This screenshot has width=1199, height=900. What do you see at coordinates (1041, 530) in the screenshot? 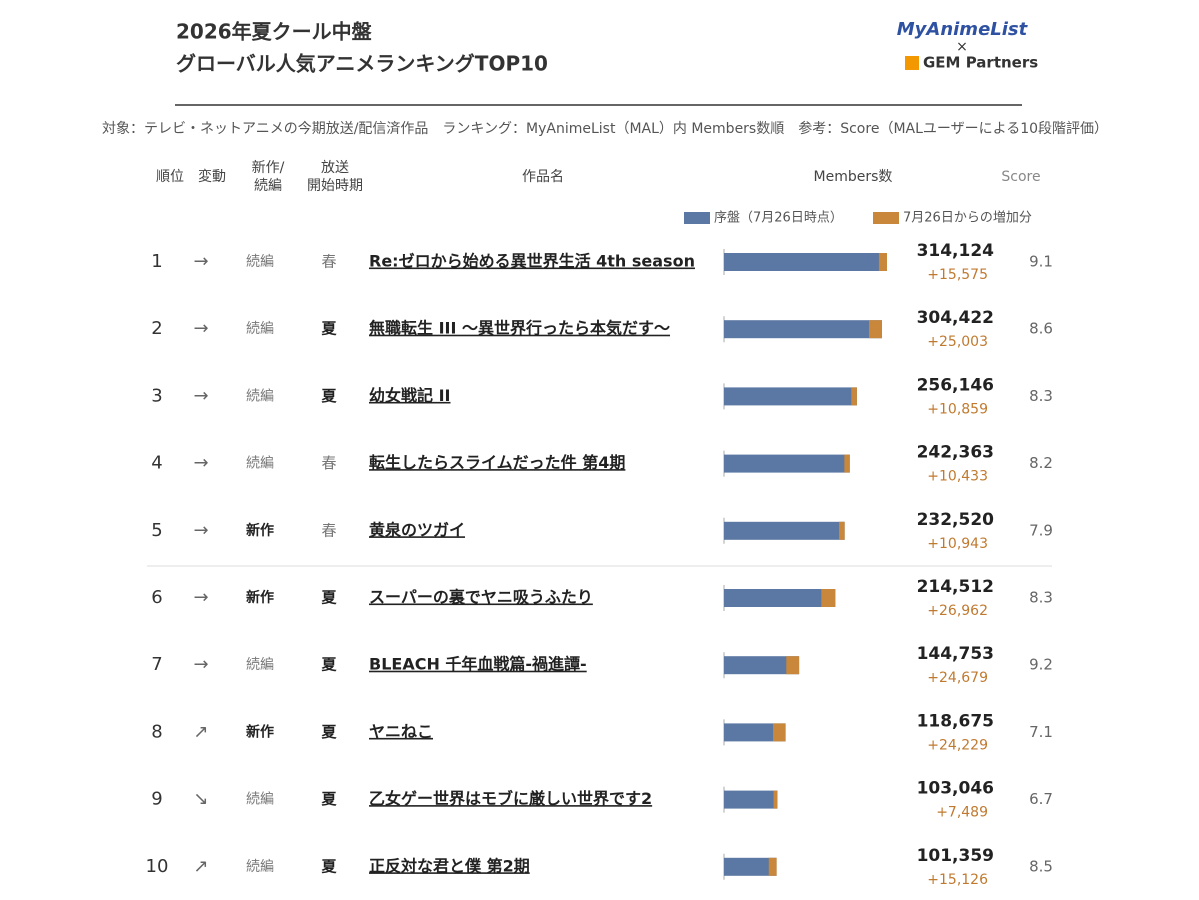
I see `score: 7.9` at bounding box center [1041, 530].